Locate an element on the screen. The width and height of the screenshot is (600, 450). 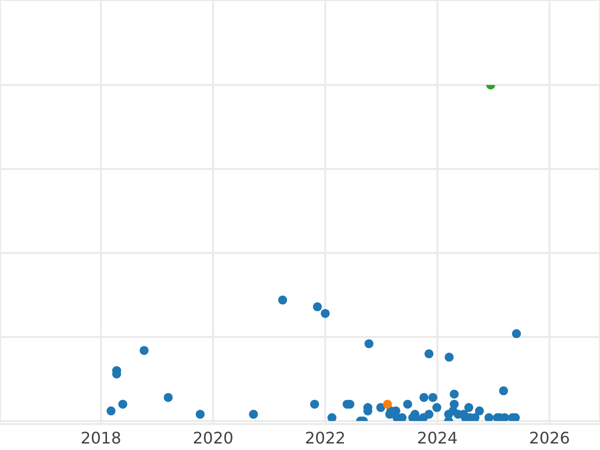
x-tick-label: 2026 is located at coordinates (549, 438).